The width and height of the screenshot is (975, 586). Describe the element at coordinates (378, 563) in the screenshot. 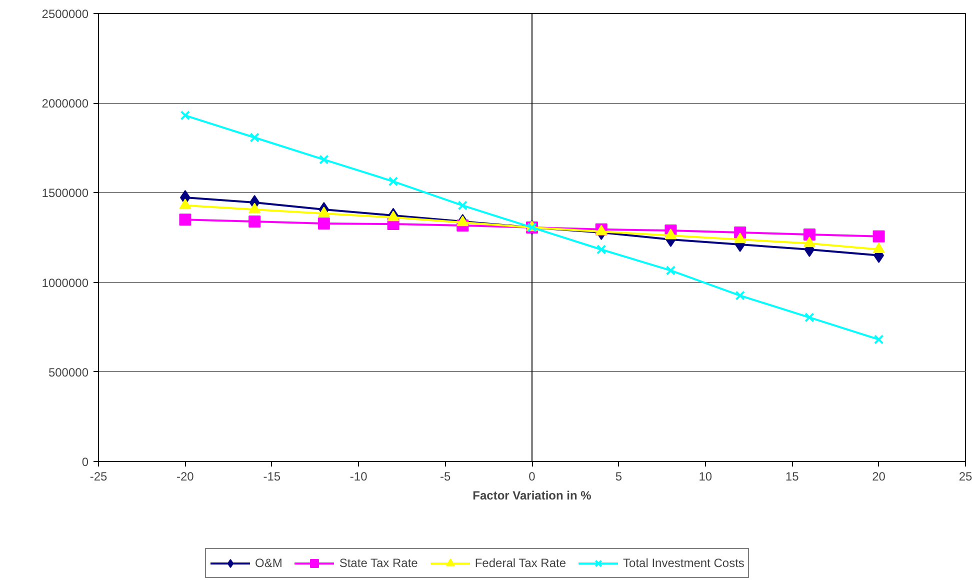

I see `legend-label: State Tax Rate` at that location.